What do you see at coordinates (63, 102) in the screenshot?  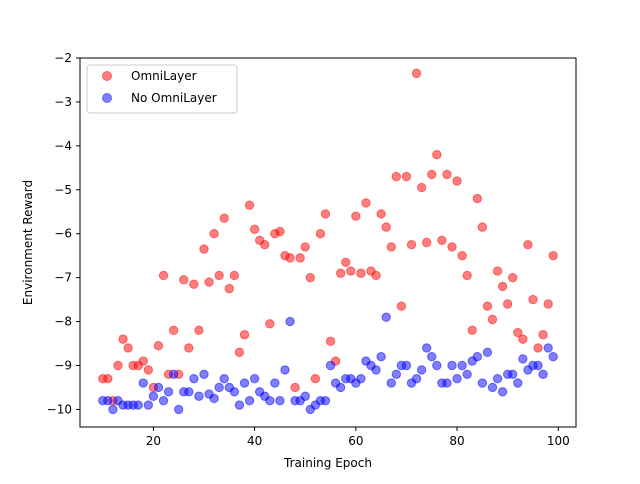 I see `y-tick-label: −3` at bounding box center [63, 102].